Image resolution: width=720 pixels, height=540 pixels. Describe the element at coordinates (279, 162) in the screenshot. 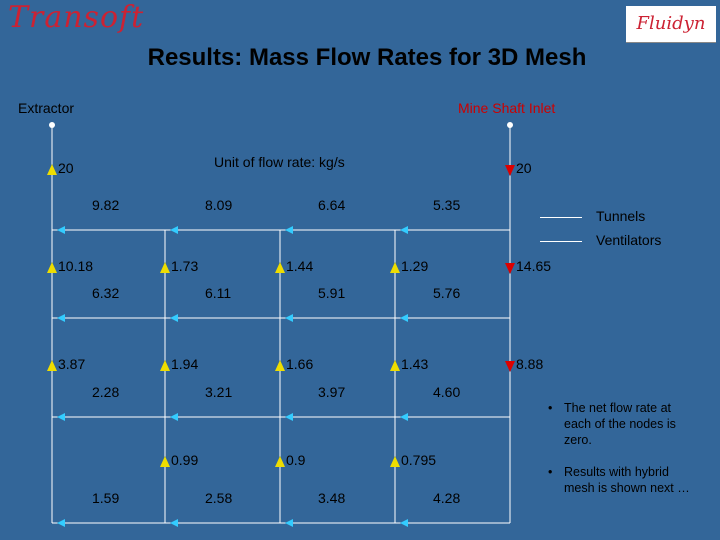

I see `unit-label: Unit of flow rate: kg/s` at that location.